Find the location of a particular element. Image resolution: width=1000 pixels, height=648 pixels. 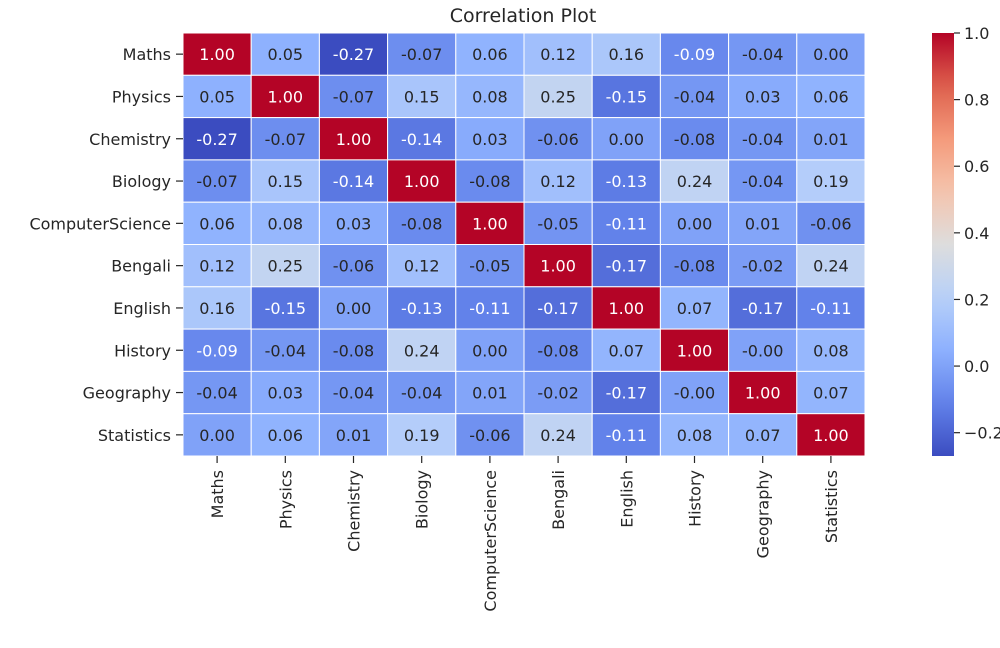

cell-value-label: 0.24 is located at coordinates (695, 181).